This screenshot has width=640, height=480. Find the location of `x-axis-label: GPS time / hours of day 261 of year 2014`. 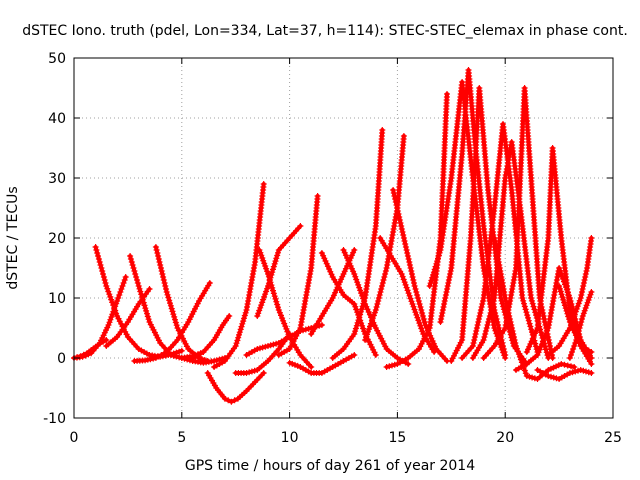

x-axis-label: GPS time / hours of day 261 of year 2014 is located at coordinates (330, 466).